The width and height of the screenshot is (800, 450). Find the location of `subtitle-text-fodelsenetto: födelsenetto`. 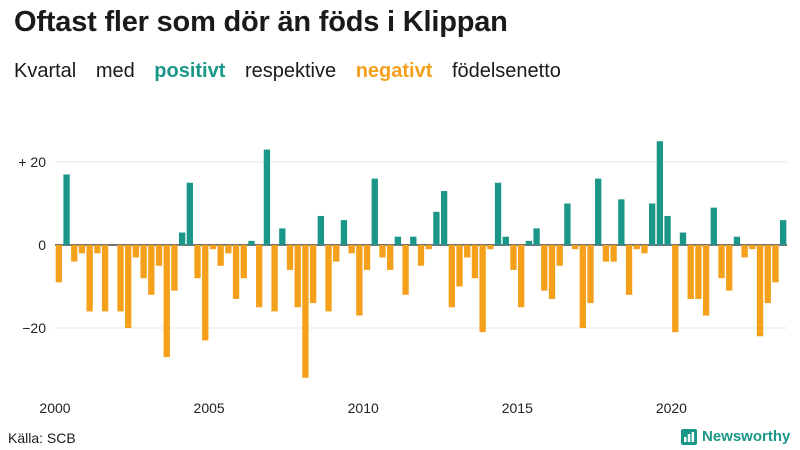

subtitle-text-fodelsenetto: födelsenetto is located at coordinates (506, 71).